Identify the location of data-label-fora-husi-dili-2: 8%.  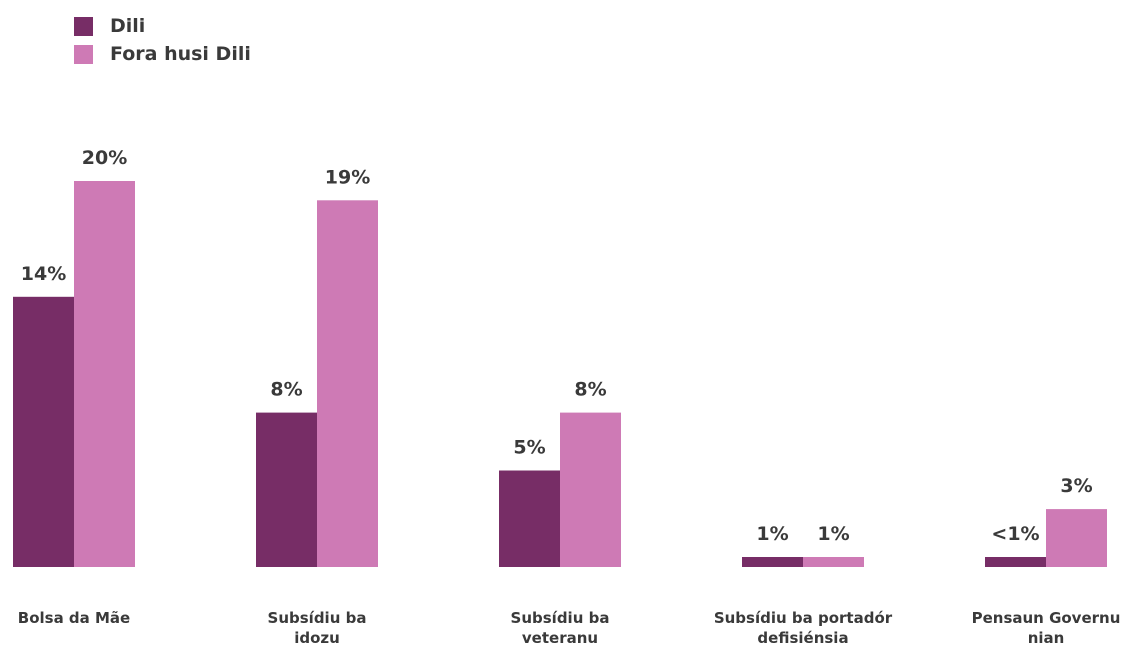
(590, 390).